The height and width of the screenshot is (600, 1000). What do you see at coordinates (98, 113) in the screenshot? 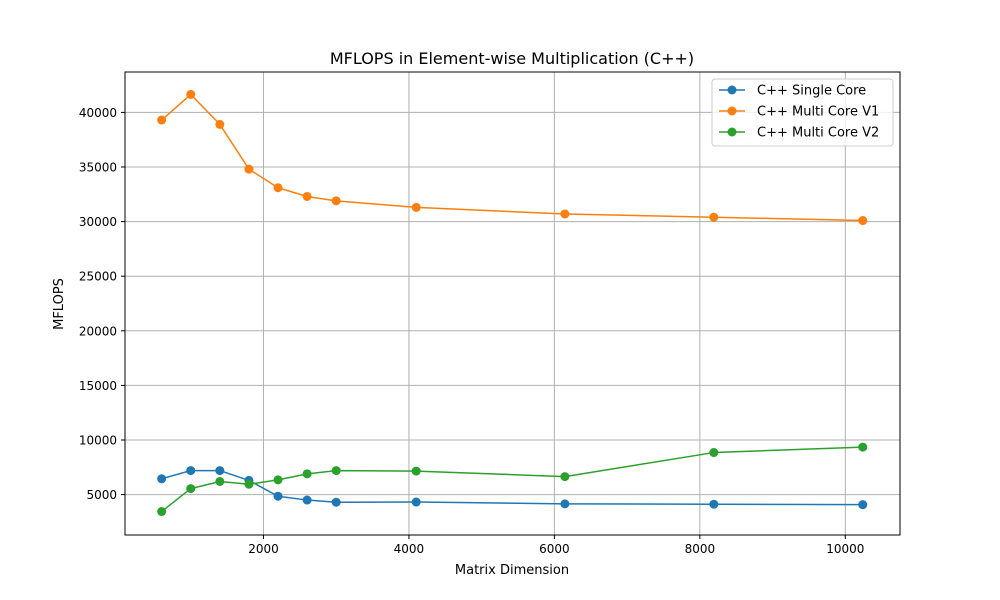
I see `y-tick-label: 40000` at bounding box center [98, 113].